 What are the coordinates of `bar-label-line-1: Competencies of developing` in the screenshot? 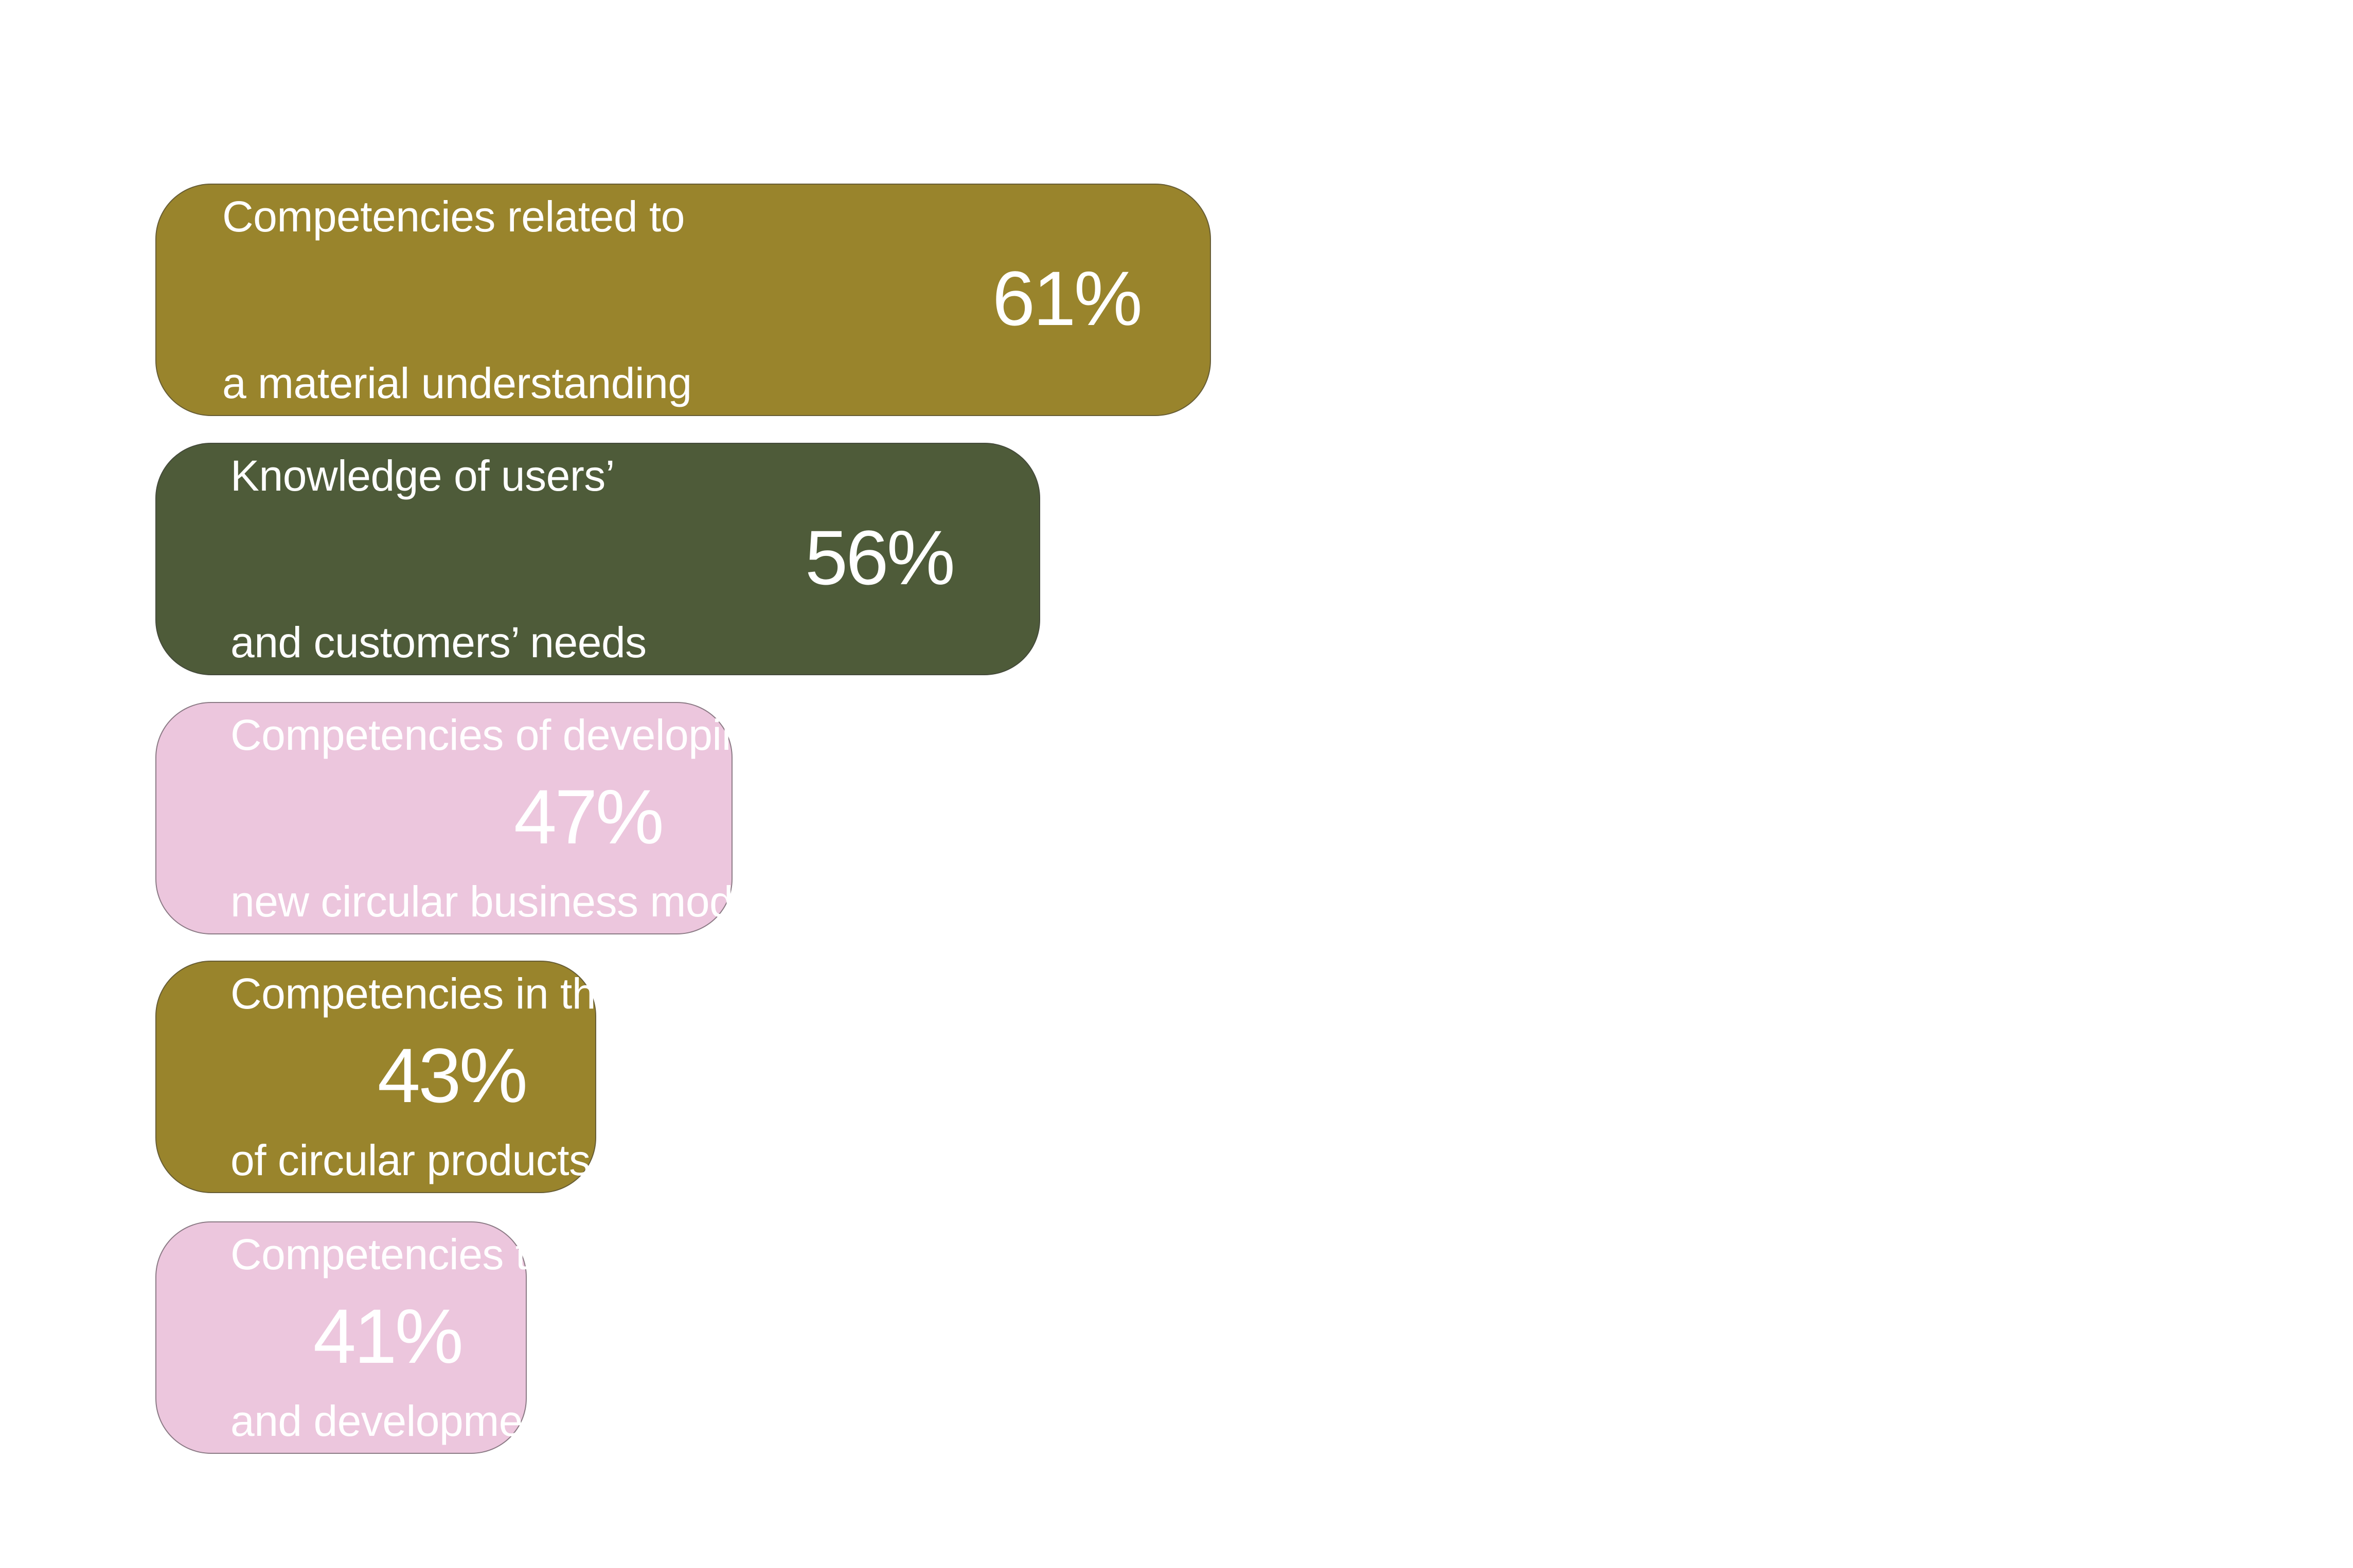 It's located at (500, 735).